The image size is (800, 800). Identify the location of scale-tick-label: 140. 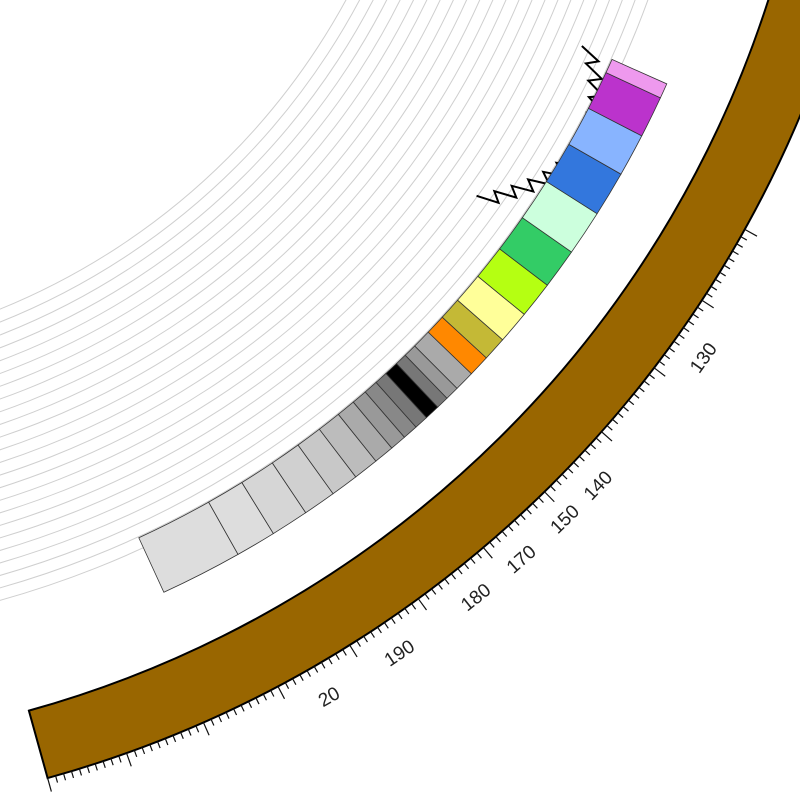
(598, 485).